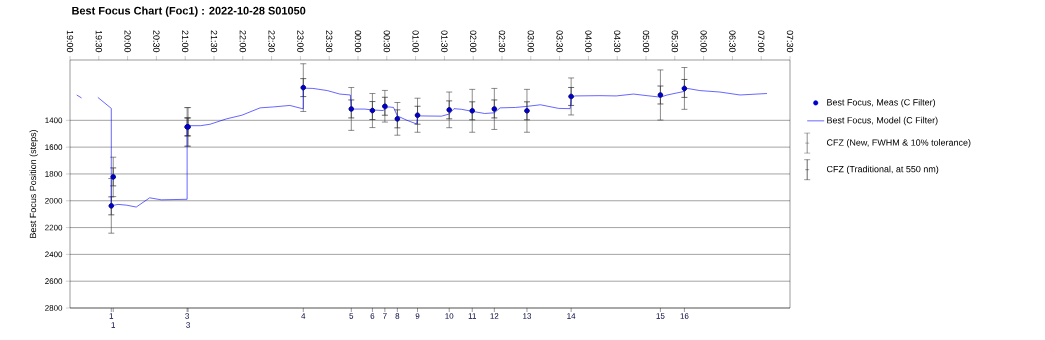 This screenshot has height=340, width=1045. I want to click on x-tick-label: 19:00, so click(70, 41).